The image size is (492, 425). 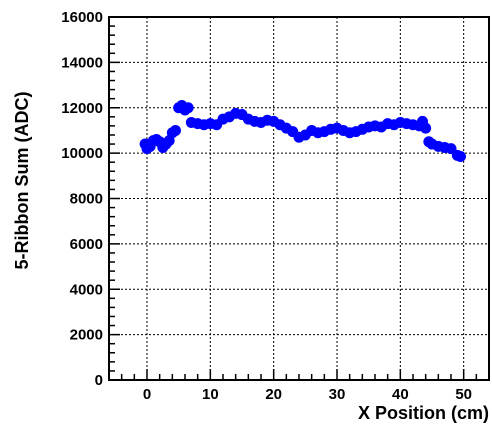 What do you see at coordinates (86, 335) in the screenshot?
I see `y-tick-label: 2000` at bounding box center [86, 335].